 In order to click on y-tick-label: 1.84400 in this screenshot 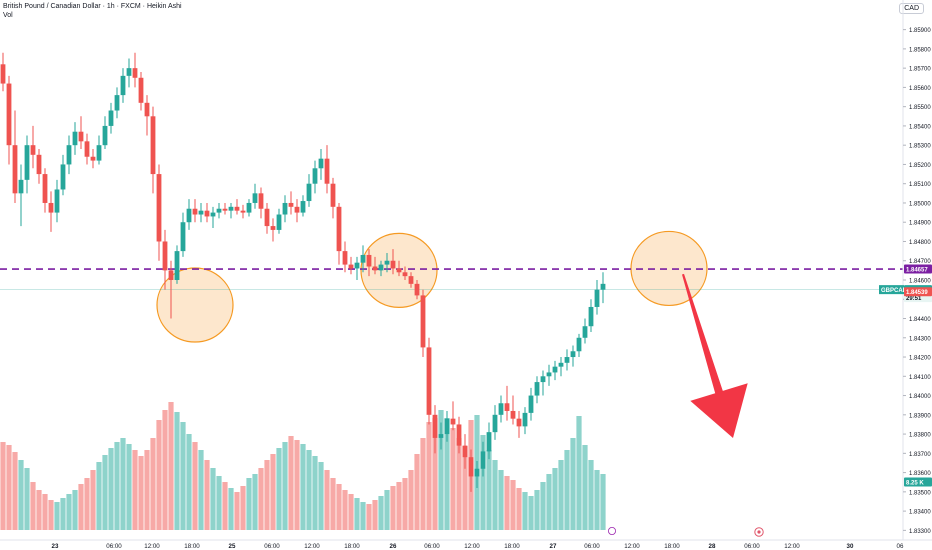, I will do `click(920, 320)`.